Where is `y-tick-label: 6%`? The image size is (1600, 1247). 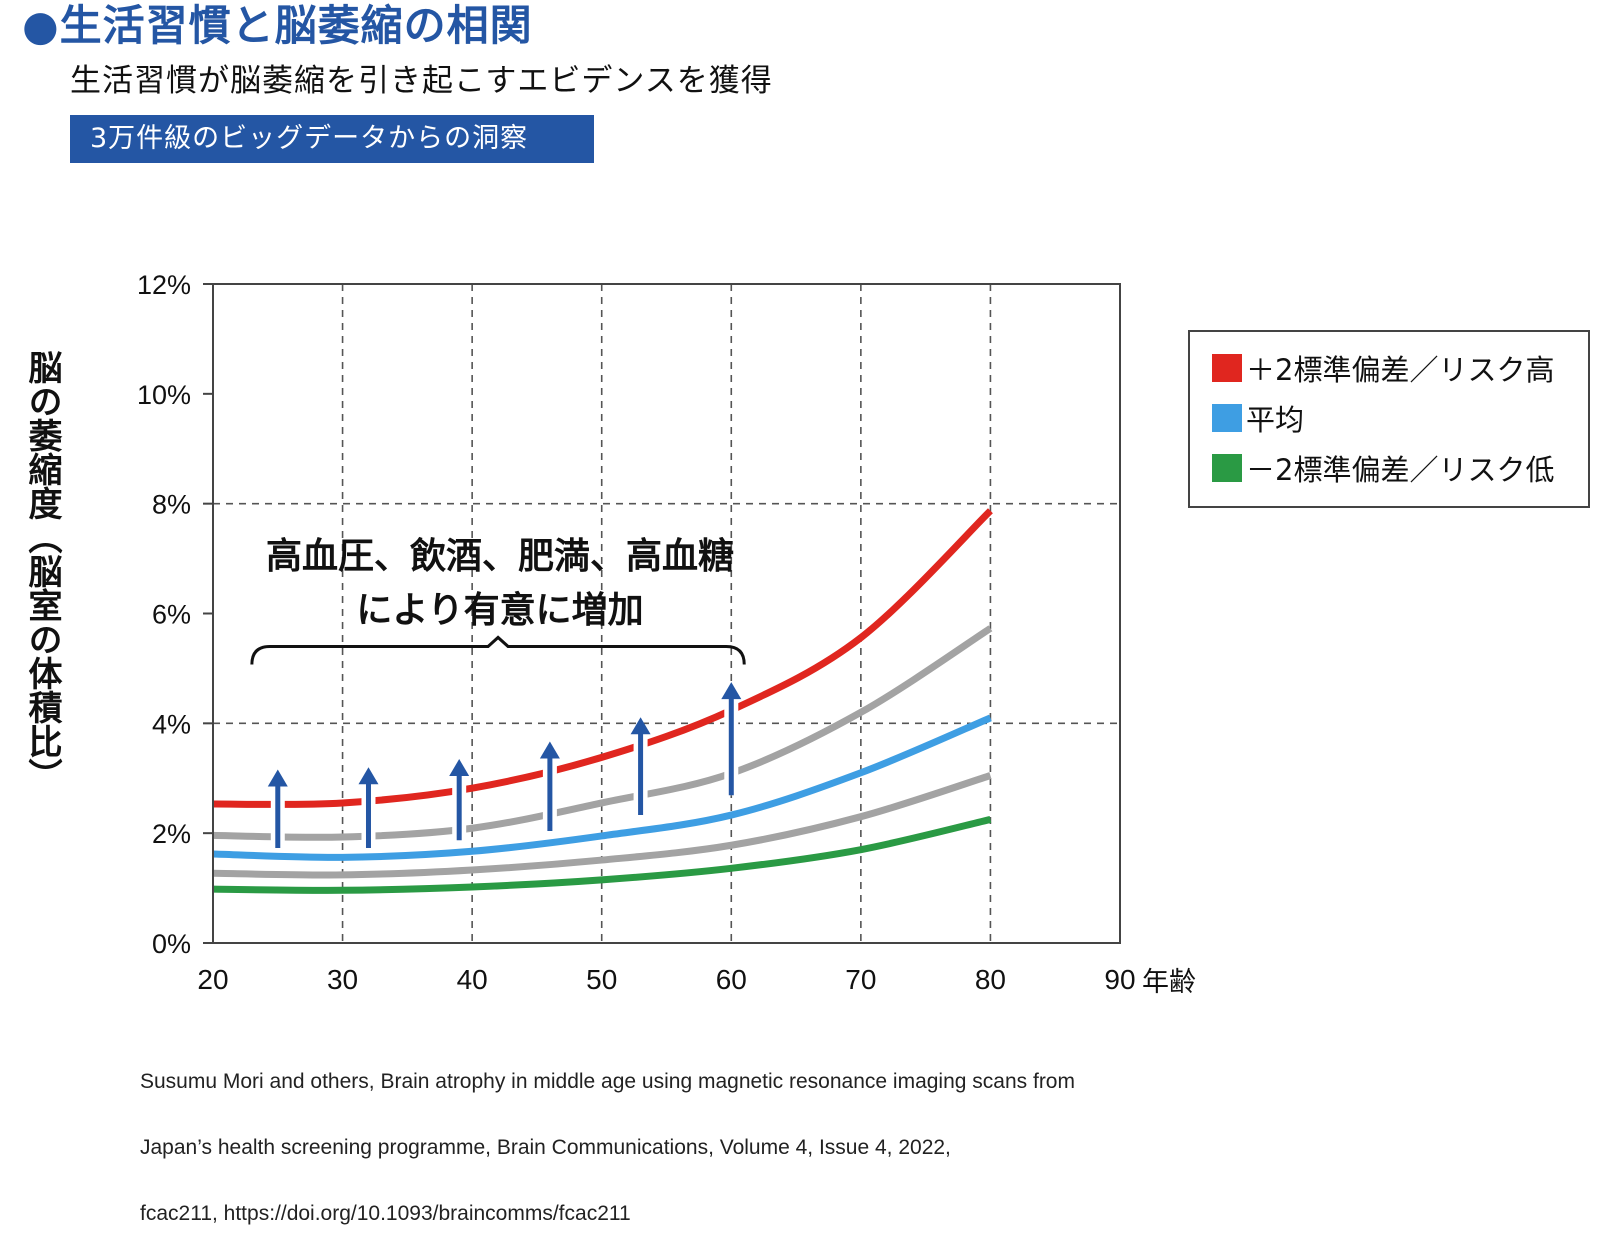
y-tick-label: 6% is located at coordinates (171, 615).